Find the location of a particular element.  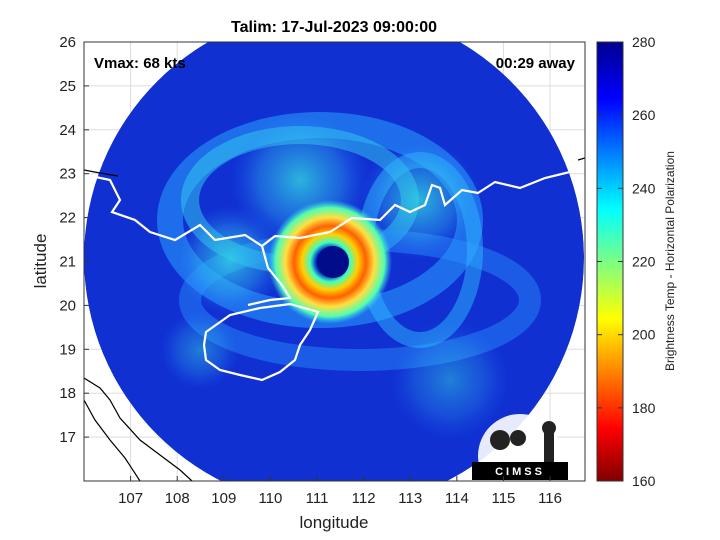

y-tick-label: 25 is located at coordinates (67, 86).